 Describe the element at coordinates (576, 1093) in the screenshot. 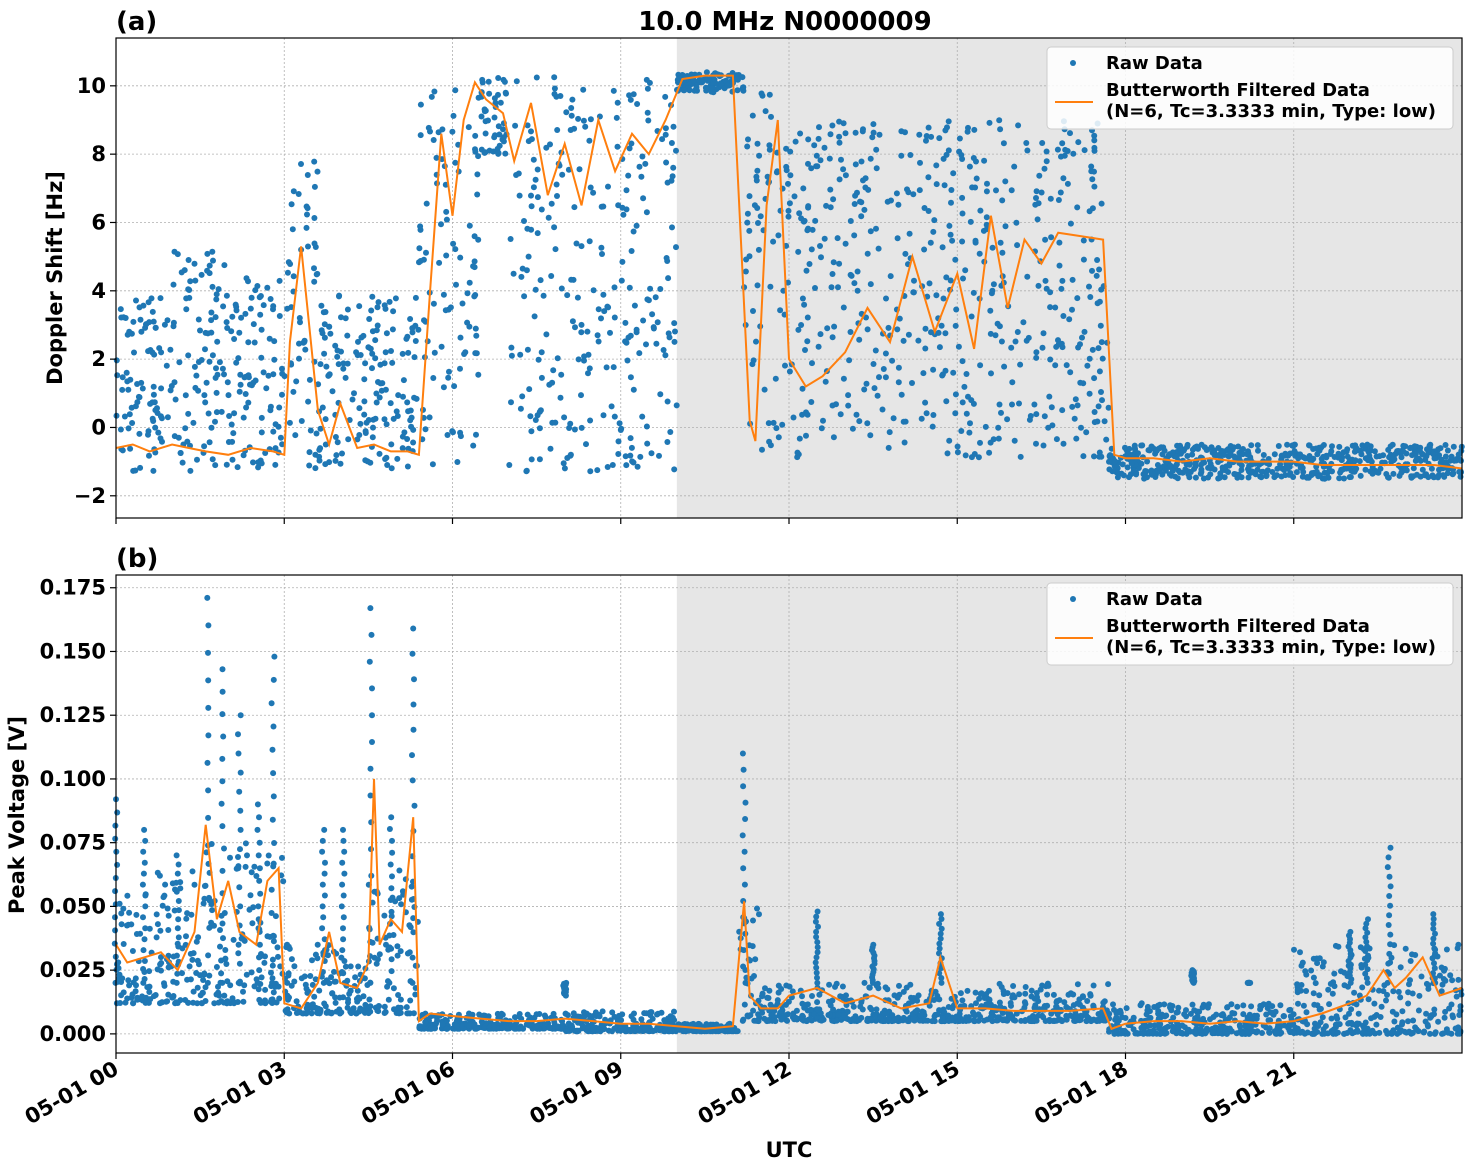

I see `x-tick-label: 05-01 09` at that location.